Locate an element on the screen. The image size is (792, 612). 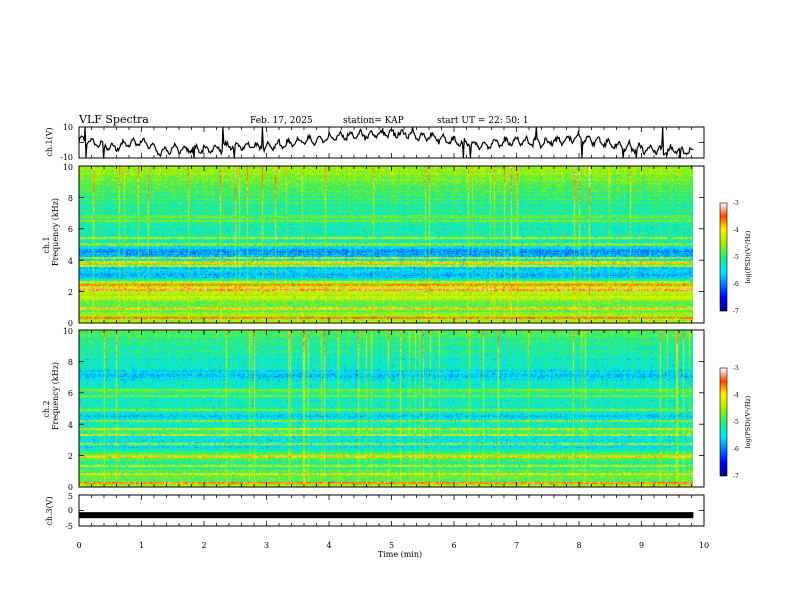
ch3-axis-ticks is located at coordinates (391, 510).